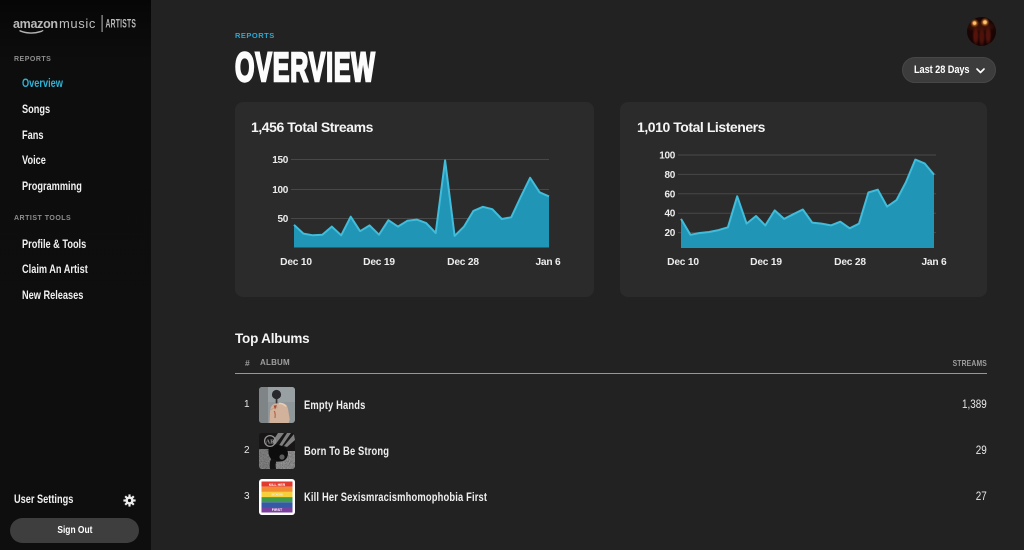  Describe the element at coordinates (669, 194) in the screenshot. I see `svg-text: 60` at that location.